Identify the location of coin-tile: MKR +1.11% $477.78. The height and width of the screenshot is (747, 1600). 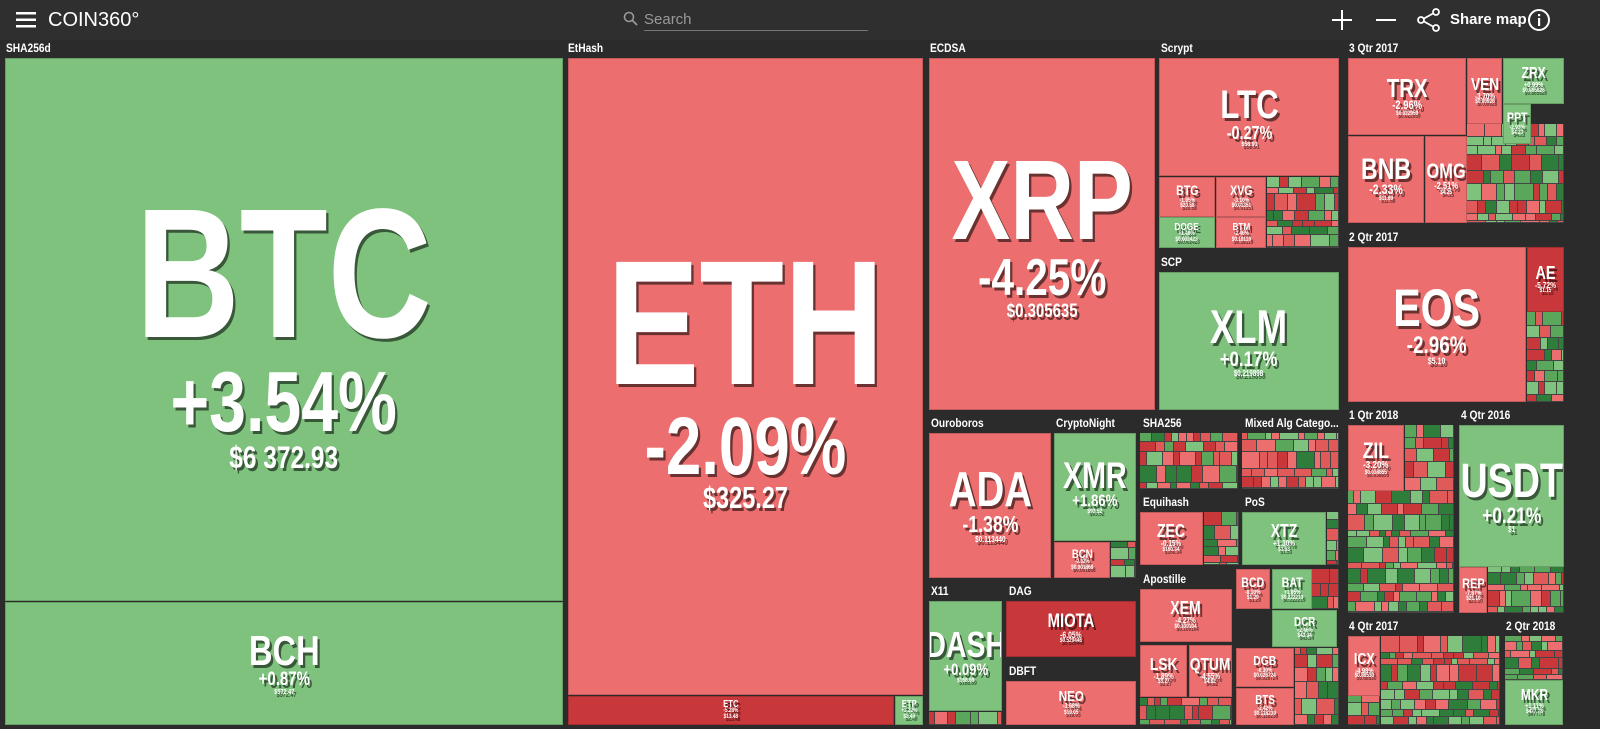
(1534, 702).